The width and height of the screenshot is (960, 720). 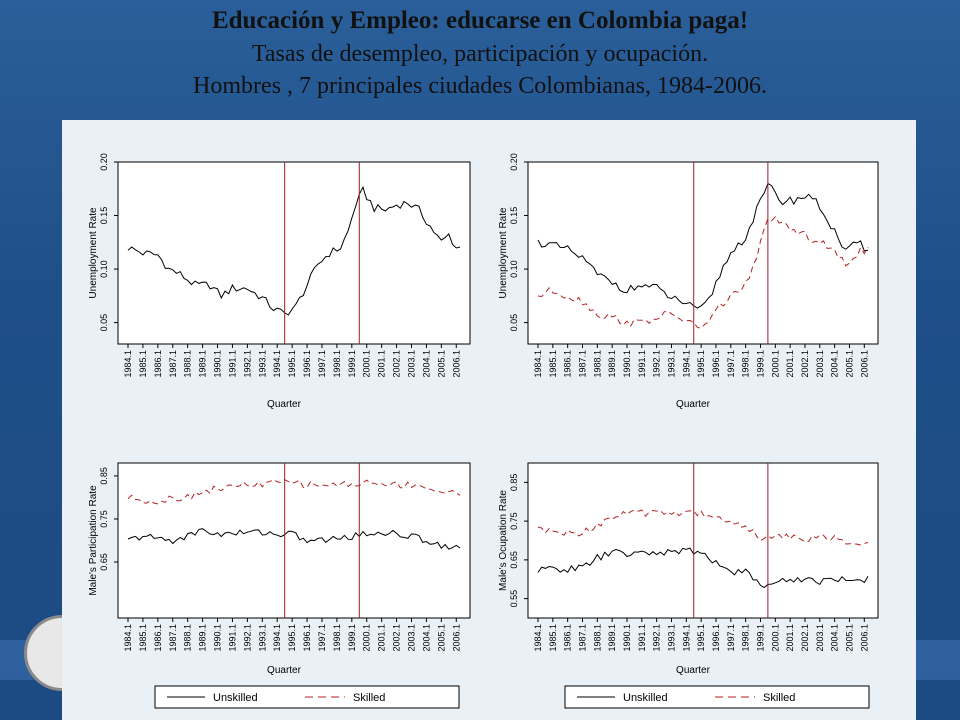 What do you see at coordinates (104, 162) in the screenshot?
I see `y-tick-label-1-3: 0.20` at bounding box center [104, 162].